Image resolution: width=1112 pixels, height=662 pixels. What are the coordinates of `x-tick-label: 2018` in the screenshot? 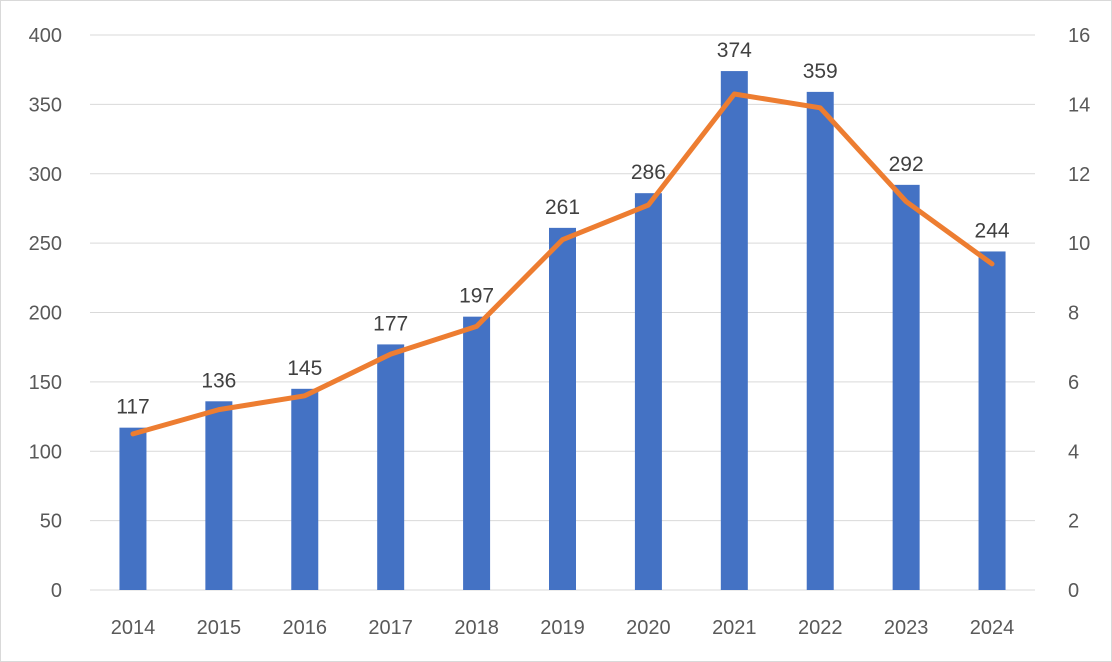 It's located at (476, 628).